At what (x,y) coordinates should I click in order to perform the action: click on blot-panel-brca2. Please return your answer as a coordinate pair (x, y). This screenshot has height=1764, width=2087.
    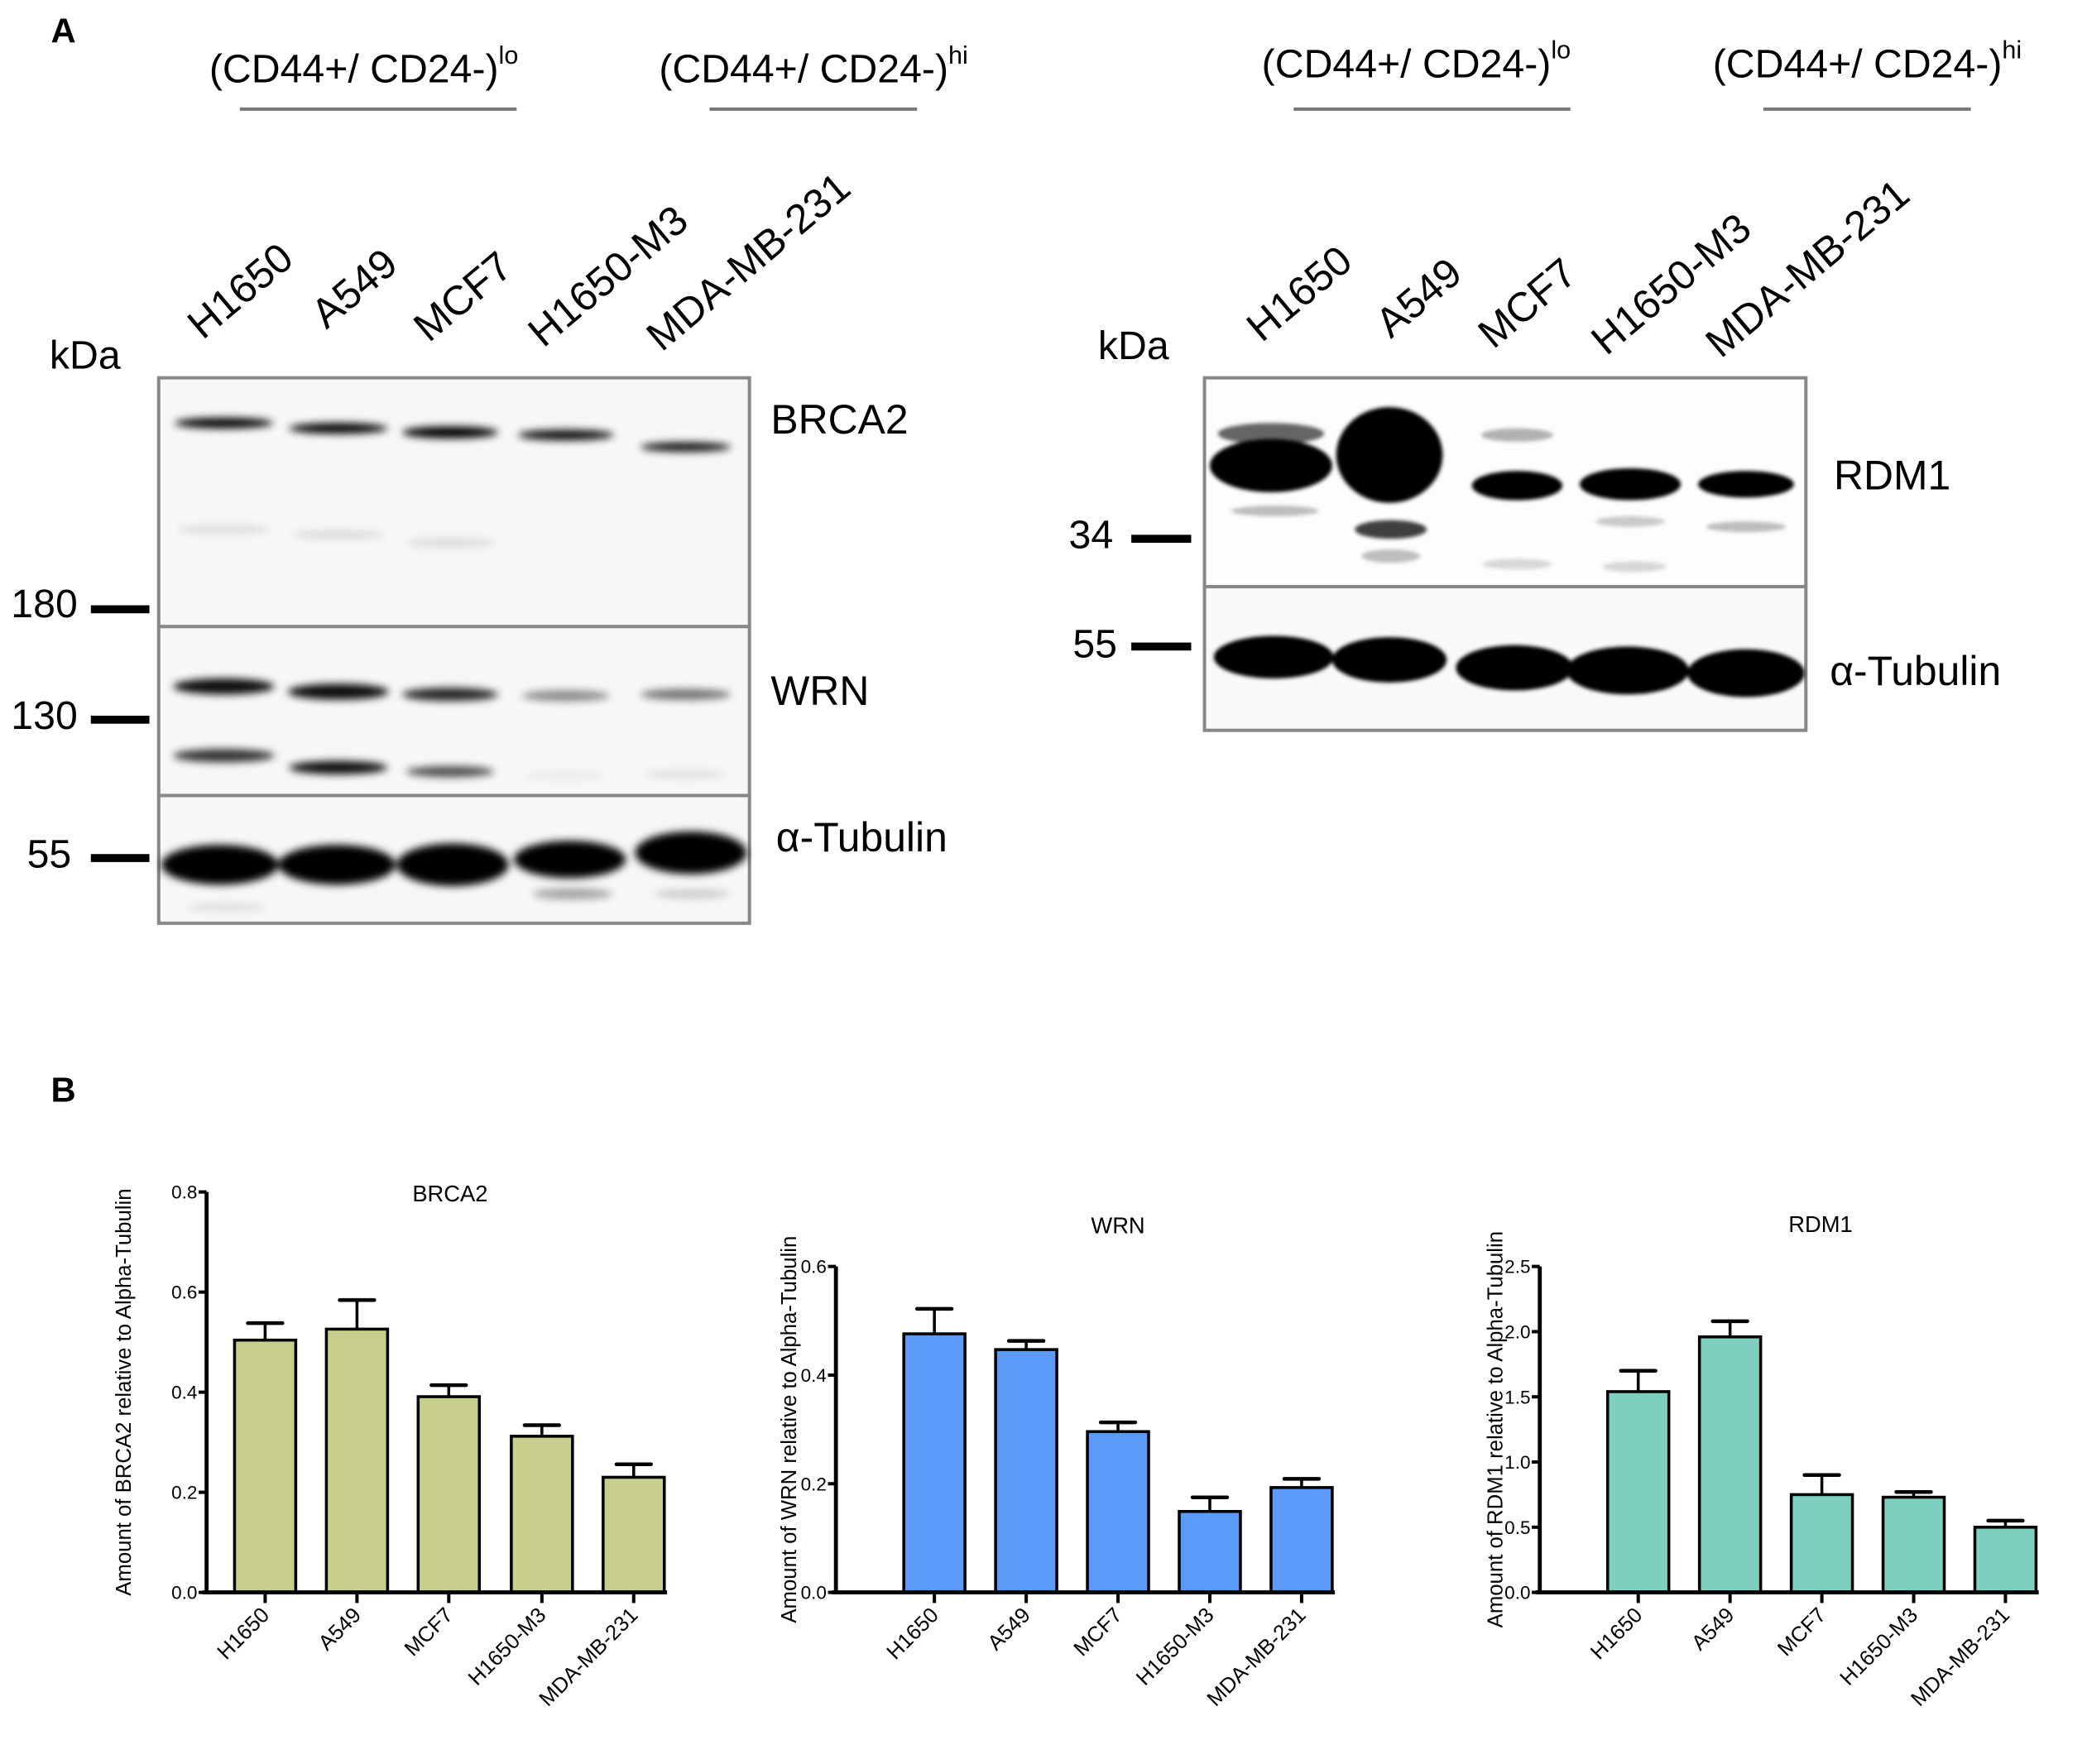
    Looking at the image, I should click on (453, 503).